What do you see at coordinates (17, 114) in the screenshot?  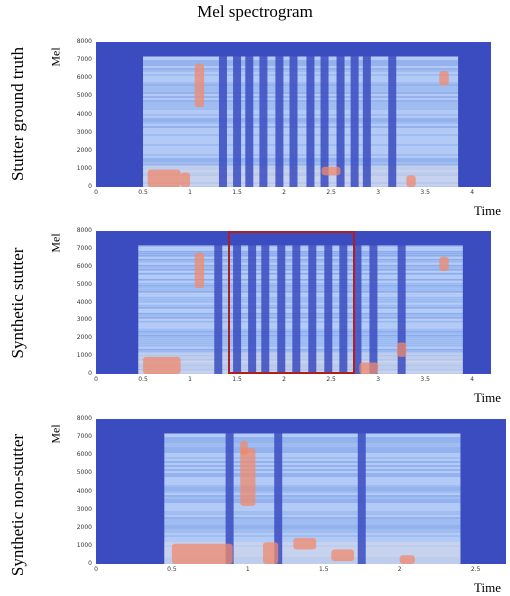 I see `row-label-stutter-ground-truth: Stutter ground truth` at bounding box center [17, 114].